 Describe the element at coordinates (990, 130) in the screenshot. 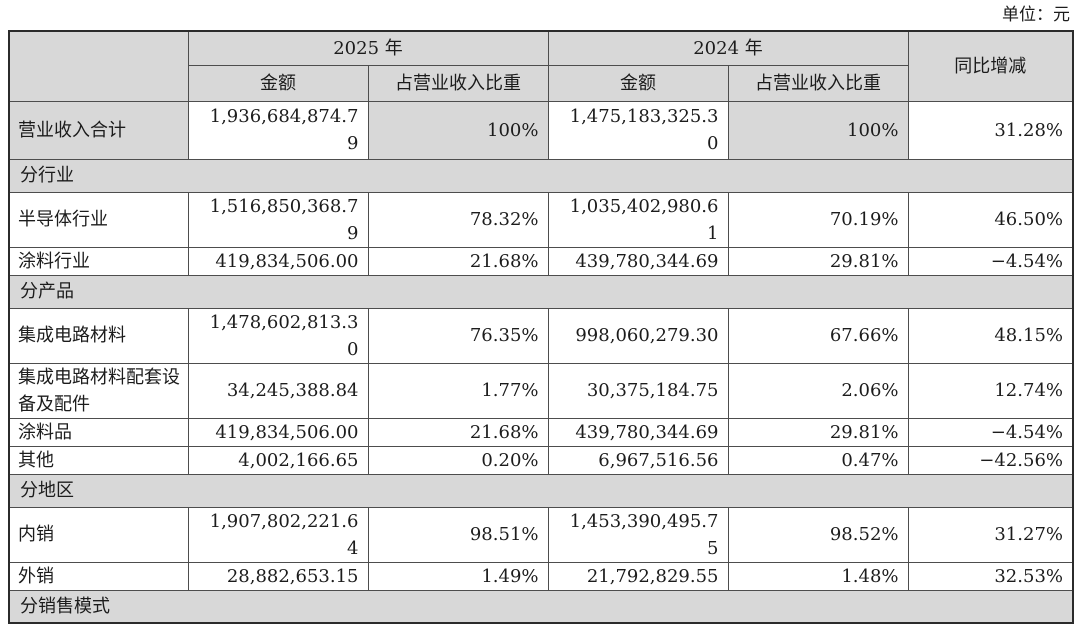

I see `yoy-change-cell: 31.28%` at that location.